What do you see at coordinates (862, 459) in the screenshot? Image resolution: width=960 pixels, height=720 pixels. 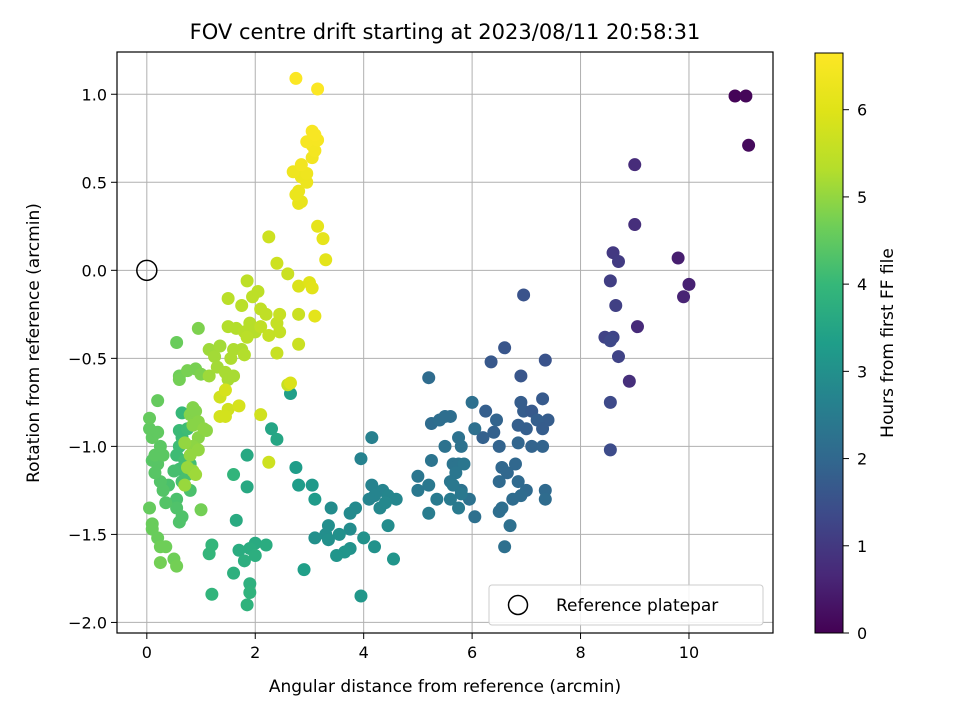 I see `colorbar-tick-label: 2` at bounding box center [862, 459].